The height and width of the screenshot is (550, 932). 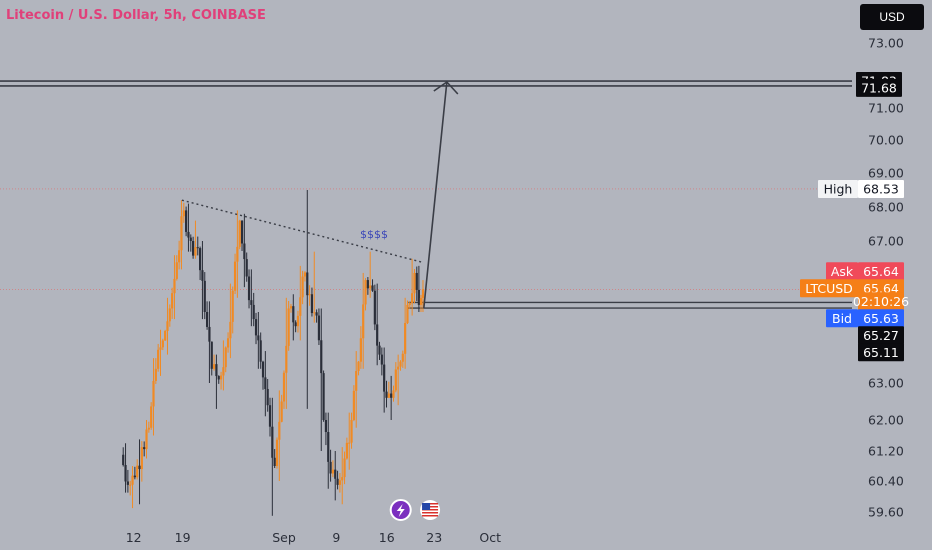 What do you see at coordinates (829, 288) in the screenshot?
I see `current-tag: LTCUSD` at bounding box center [829, 288].